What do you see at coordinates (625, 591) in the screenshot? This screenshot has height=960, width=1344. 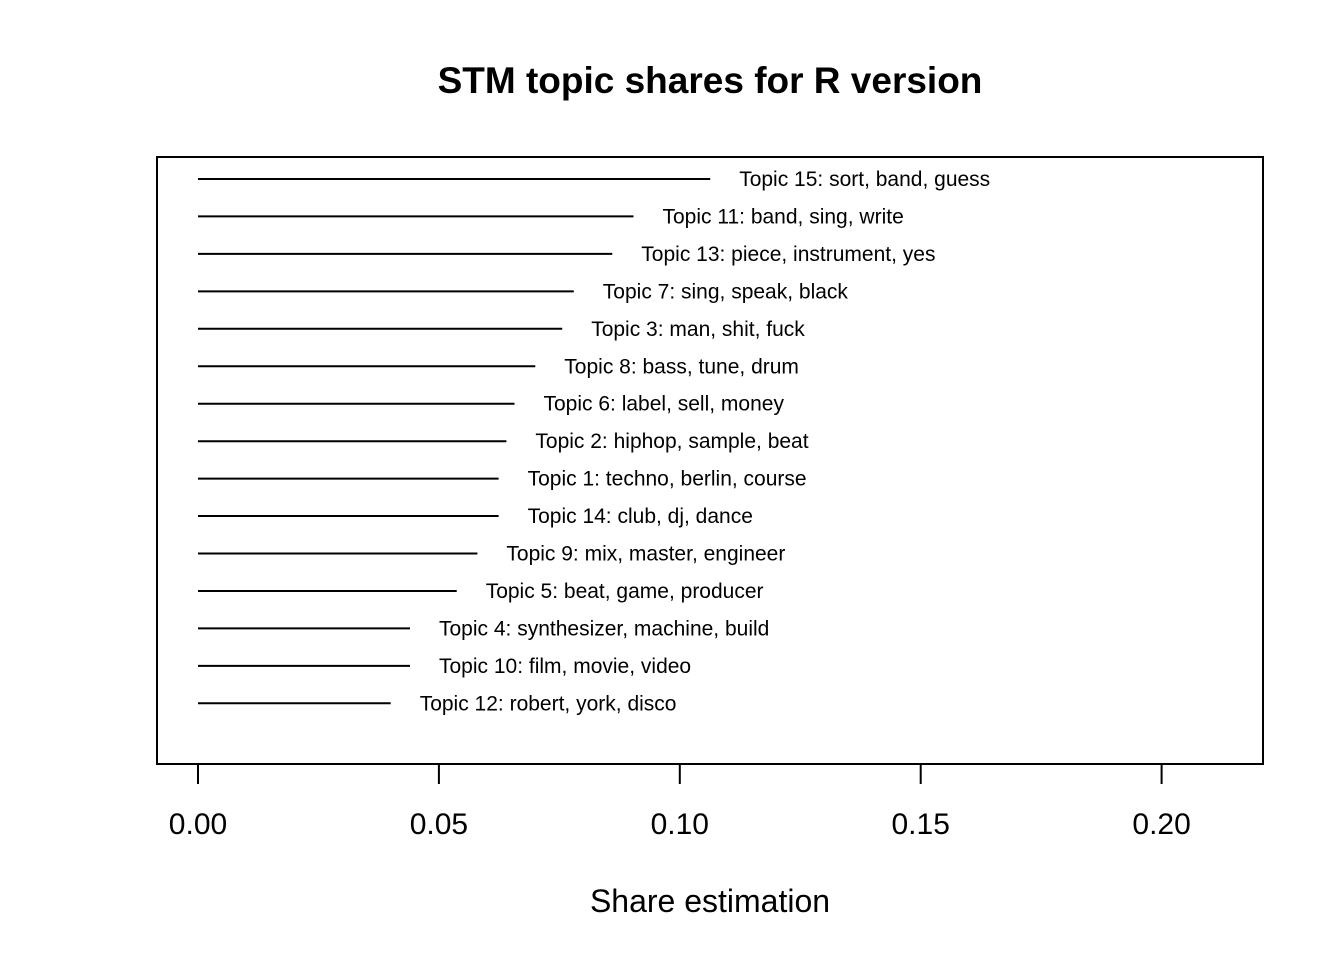 I see `topic-label: Topic 5: beat, game, producer` at bounding box center [625, 591].